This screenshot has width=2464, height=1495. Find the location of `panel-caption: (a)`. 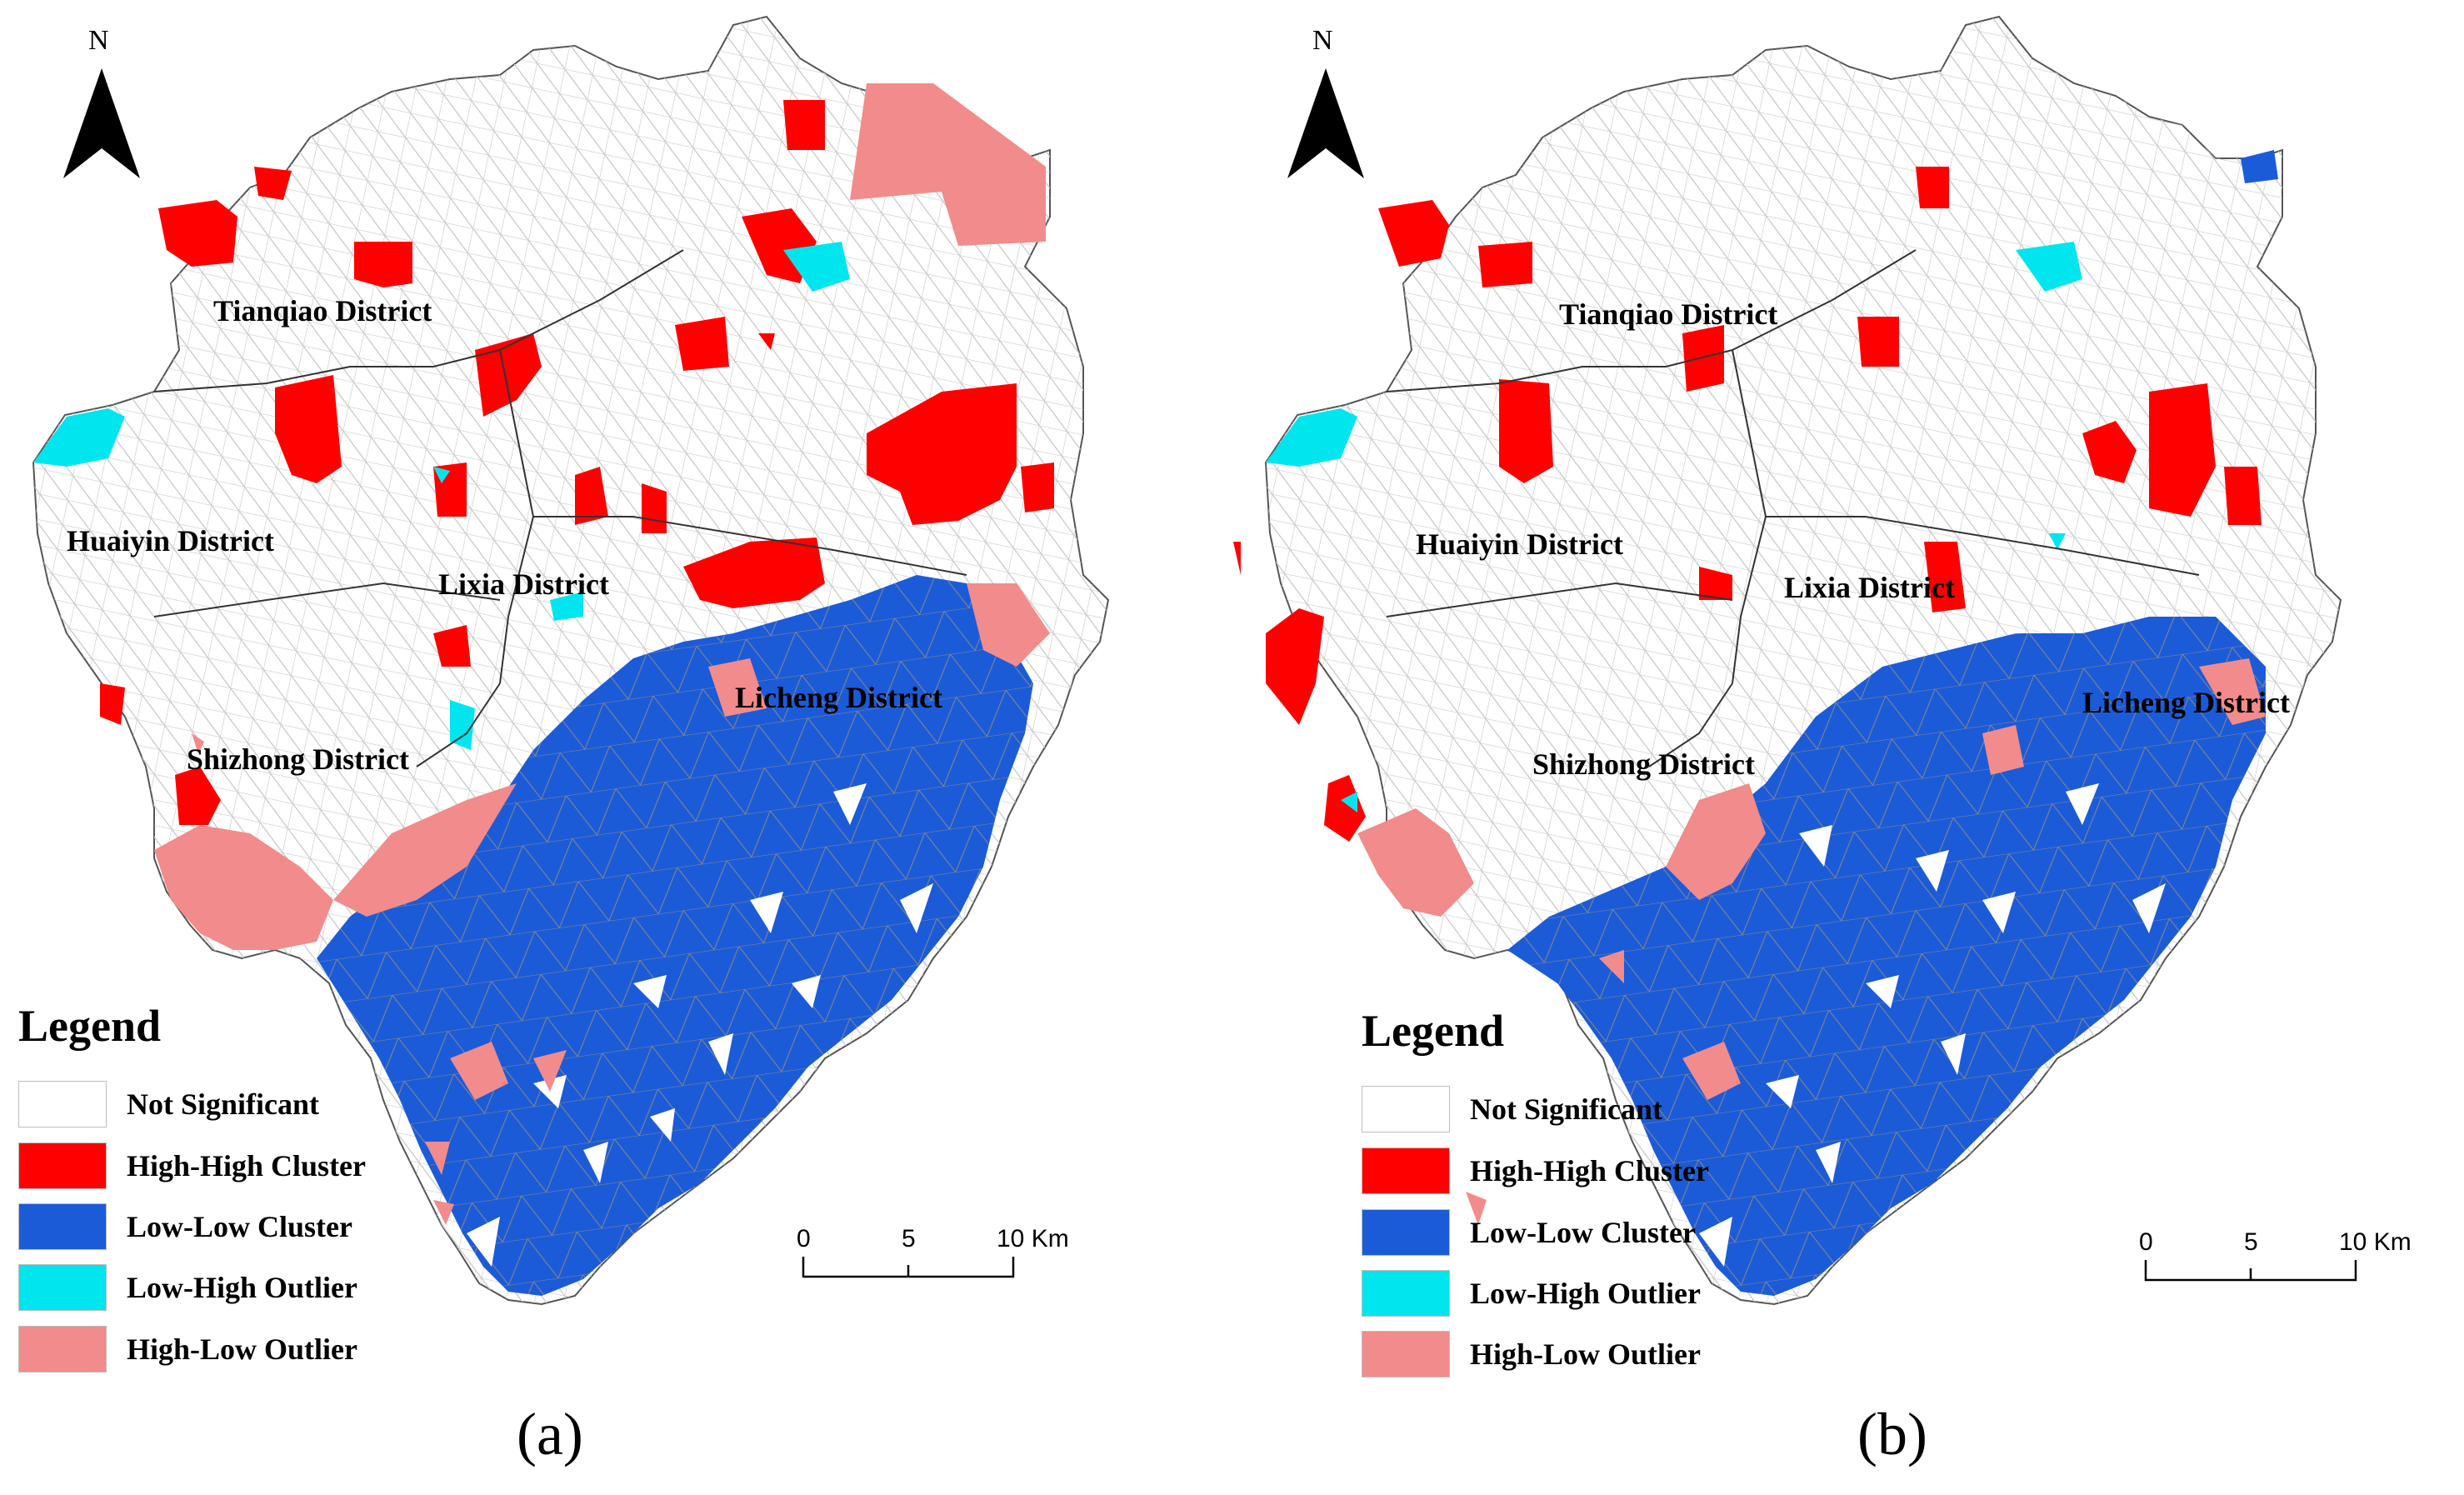

panel-caption: (a) is located at coordinates (550, 1434).